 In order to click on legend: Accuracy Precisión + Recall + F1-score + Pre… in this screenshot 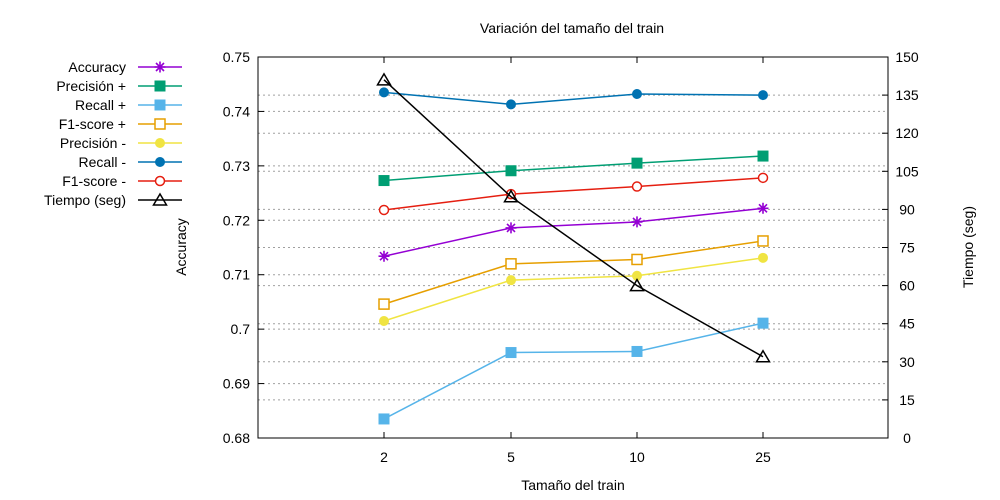, I will do `click(113, 133)`.